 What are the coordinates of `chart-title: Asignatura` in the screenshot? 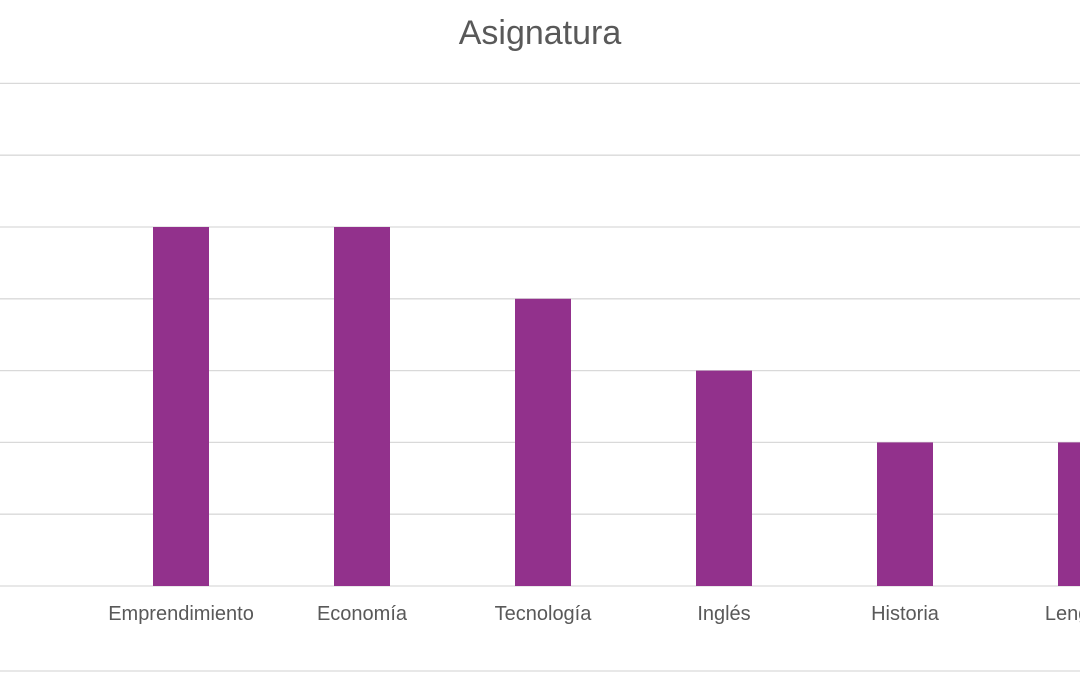 It's located at (540, 33).